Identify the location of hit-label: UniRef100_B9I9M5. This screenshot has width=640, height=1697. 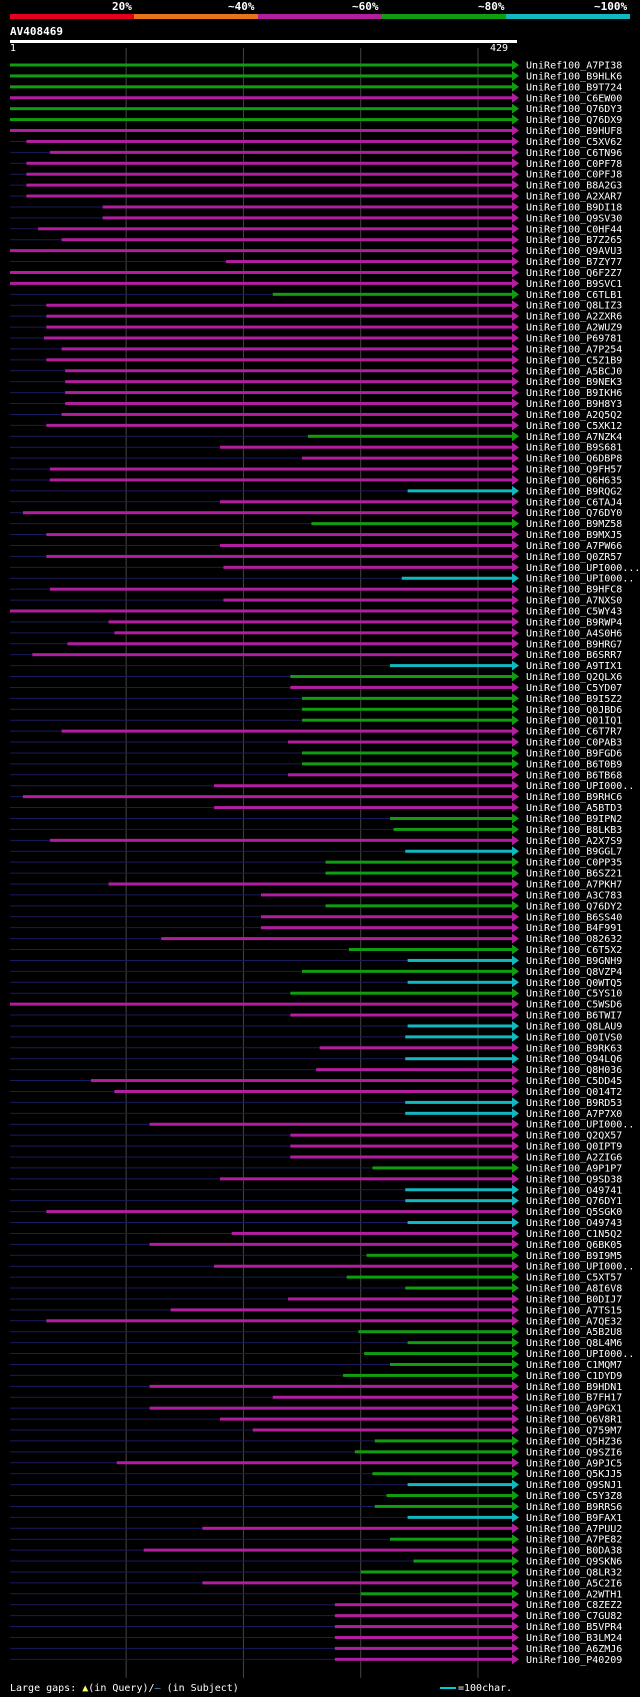
(574, 1256).